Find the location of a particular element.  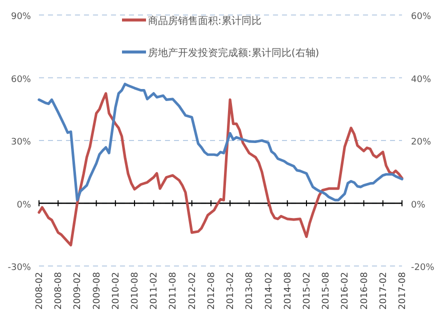

y2-tick-label: -20% is located at coordinates (423, 268).